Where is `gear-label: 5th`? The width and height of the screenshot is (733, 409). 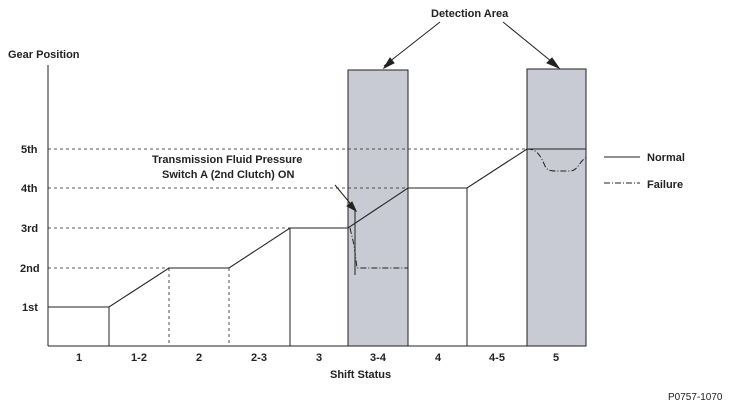 gear-label: 5th is located at coordinates (29, 150).